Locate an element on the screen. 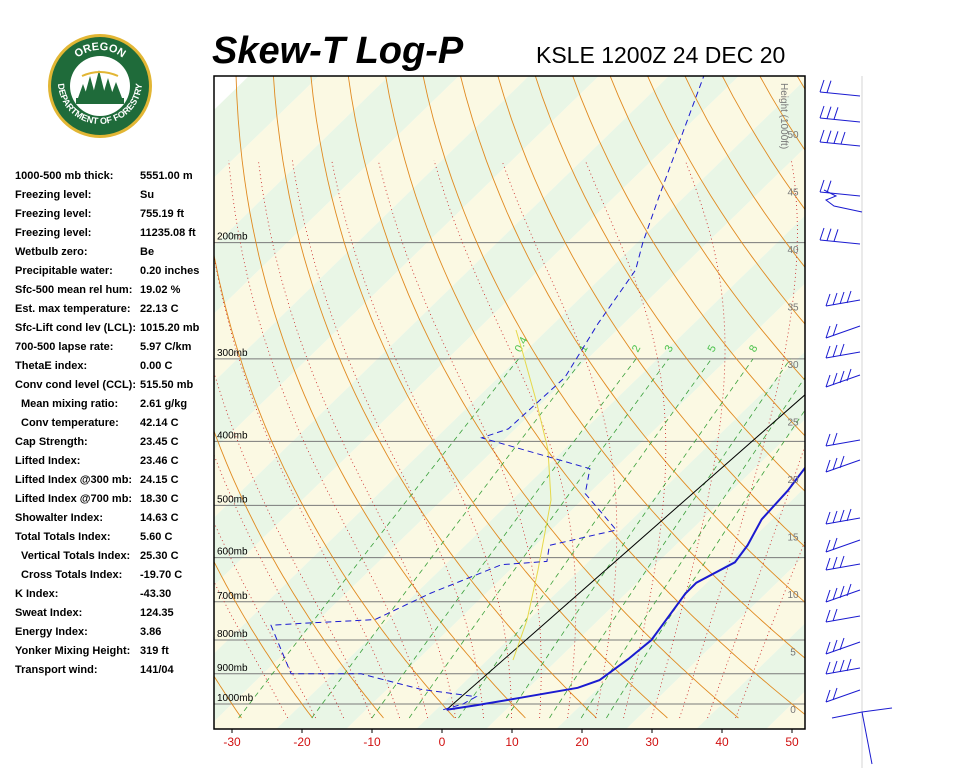 The height and width of the screenshot is (768, 960). x-tick-label: -30 is located at coordinates (232, 742).